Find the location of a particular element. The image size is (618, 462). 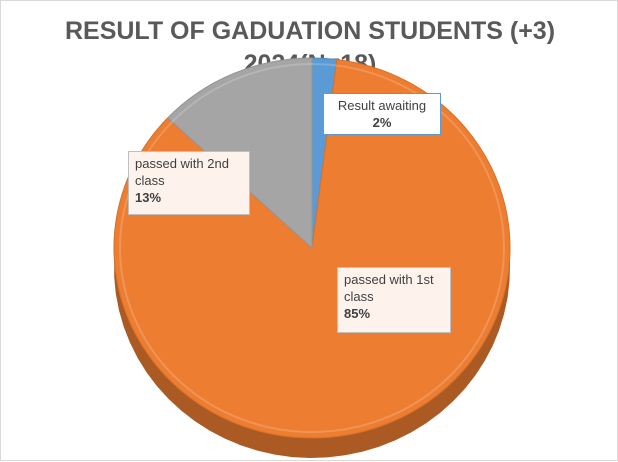

data-label-category: passed with 1st class is located at coordinates (389, 288).